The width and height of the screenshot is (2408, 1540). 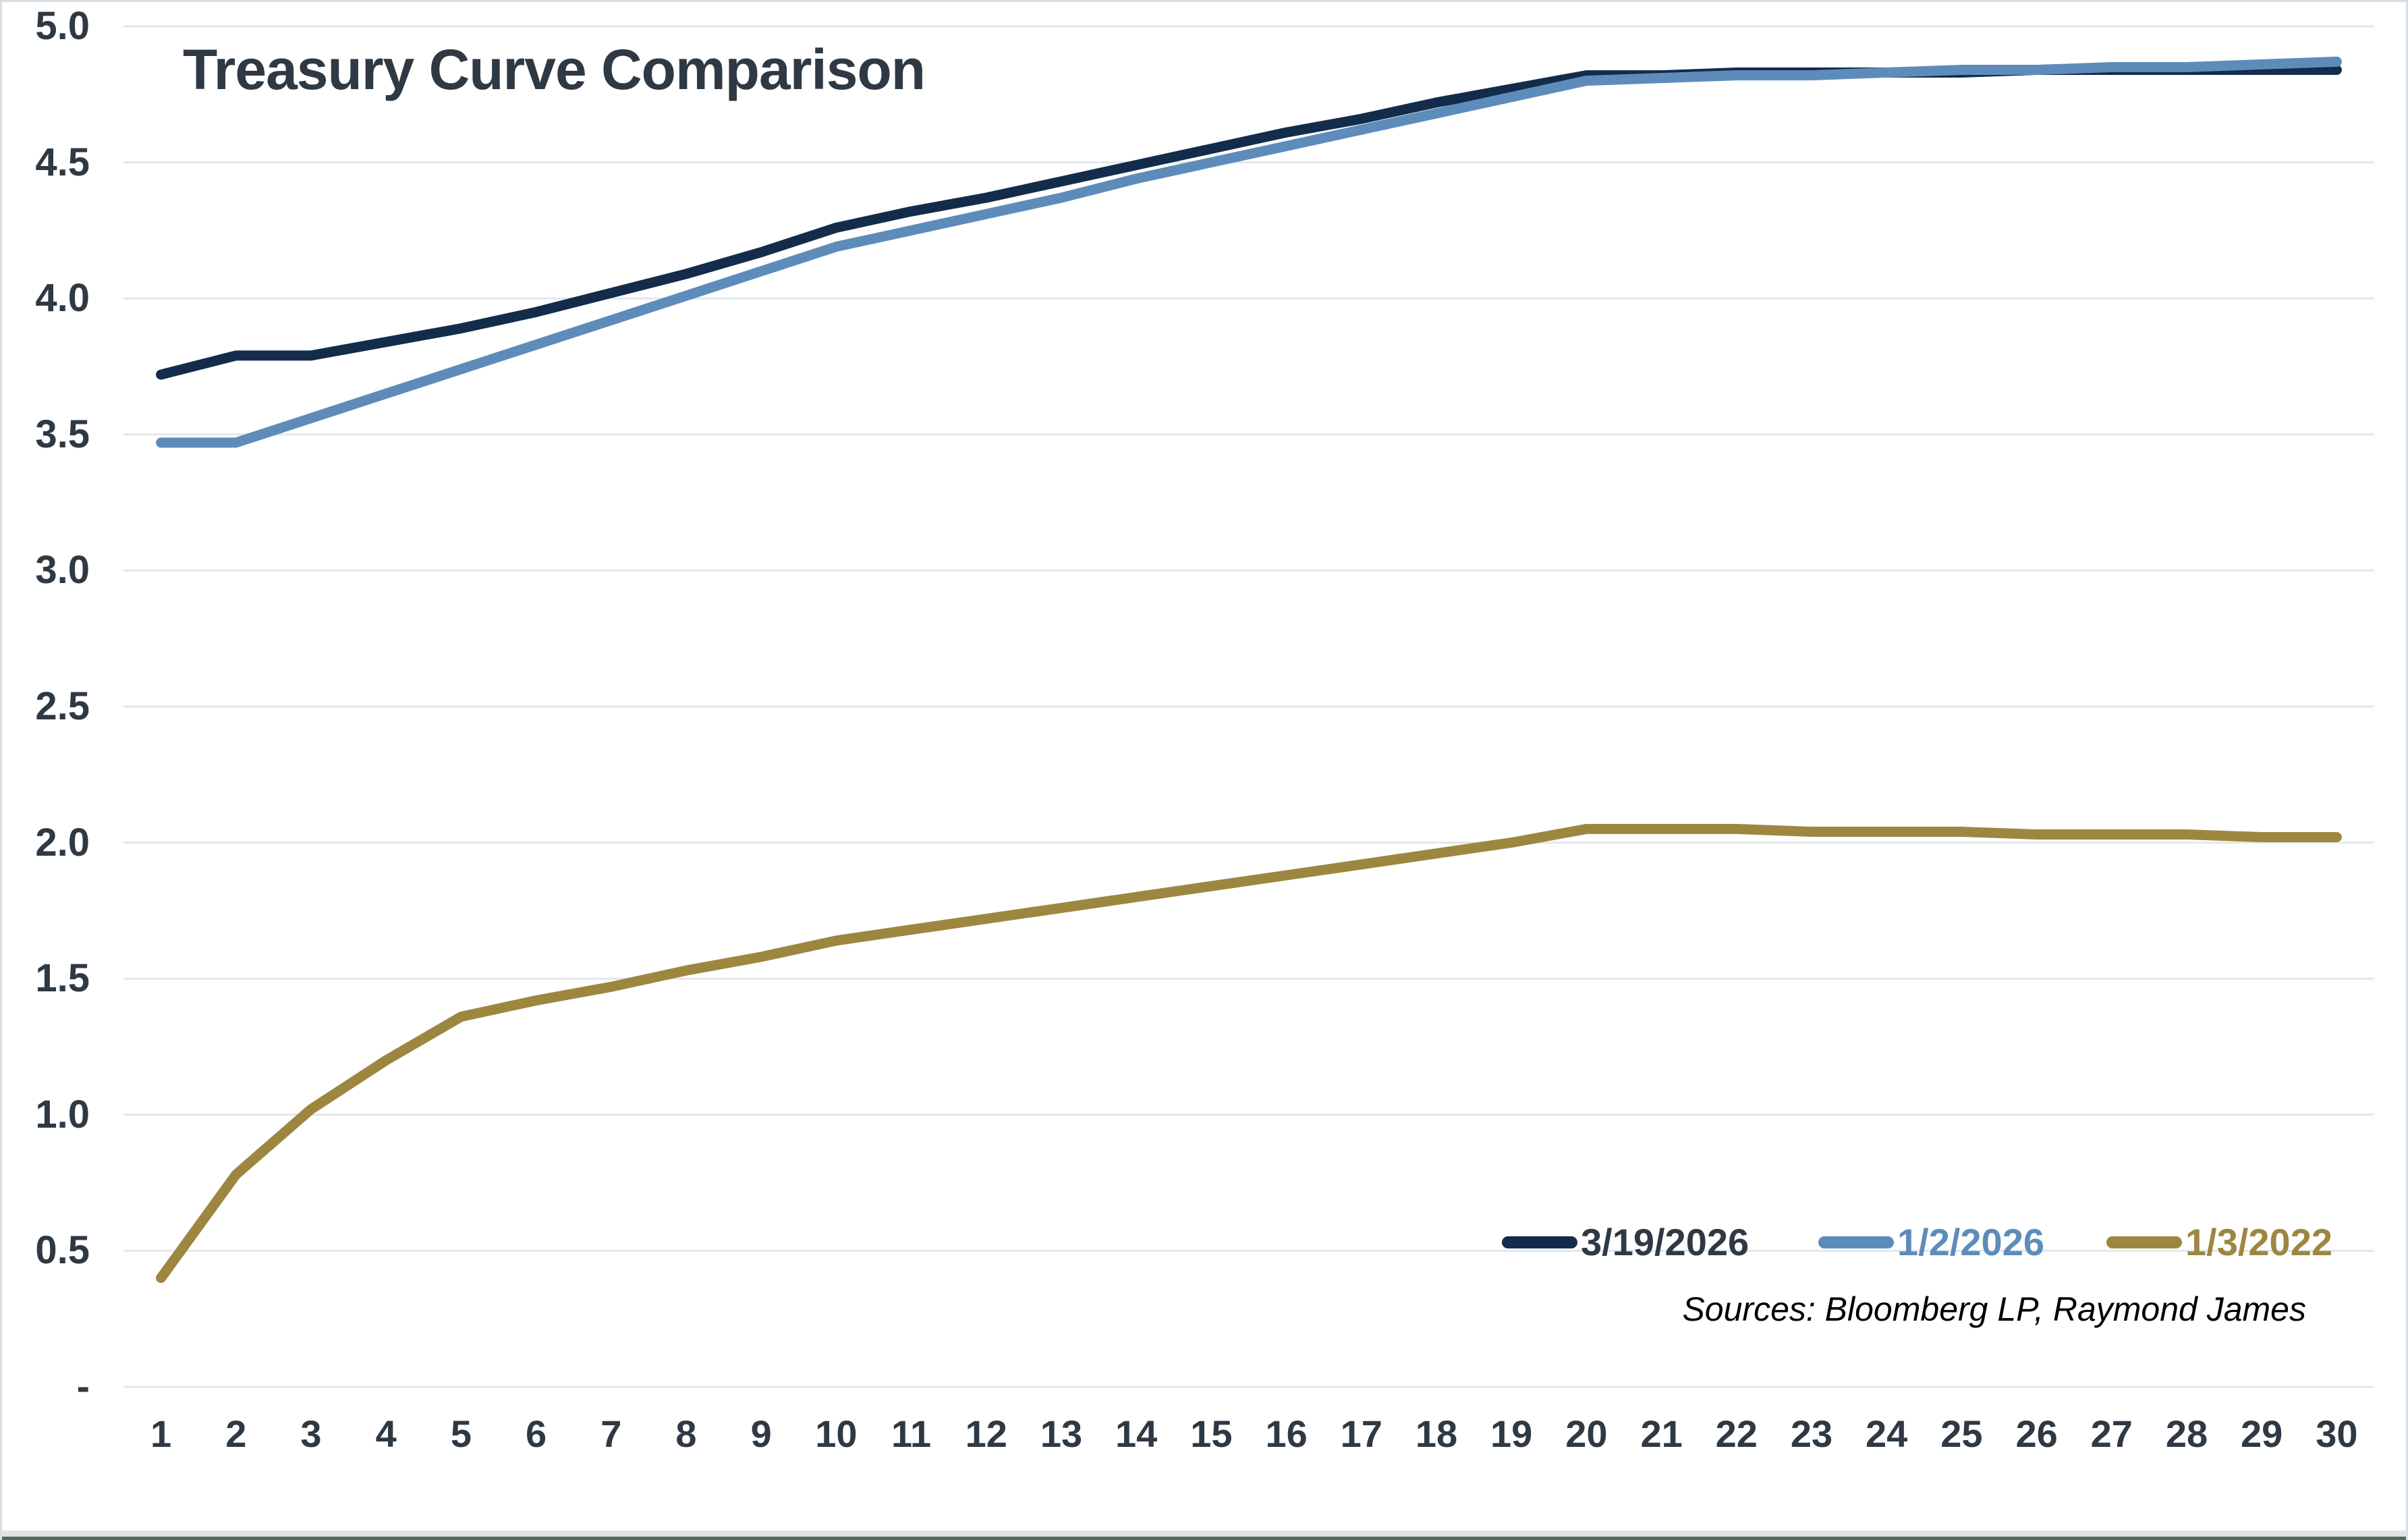 I want to click on x-axis-tick-label: 10, so click(x=836, y=1433).